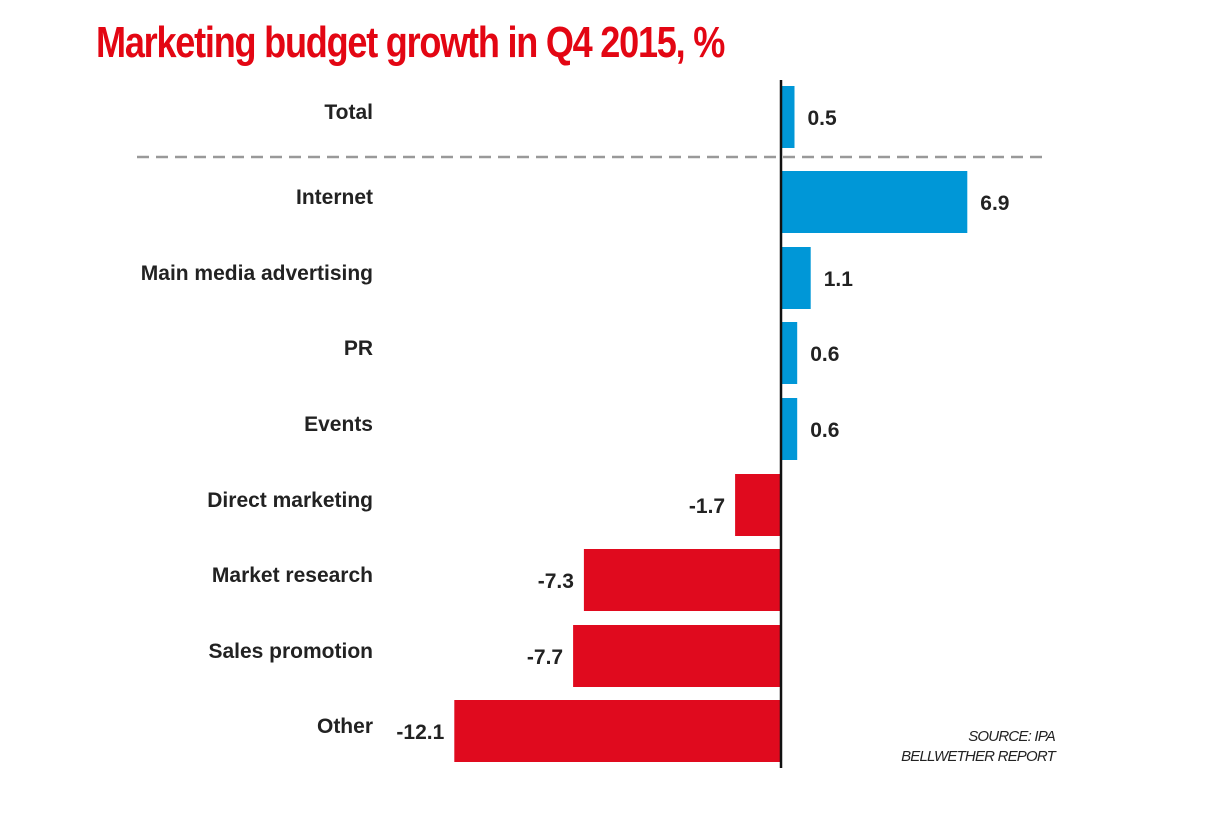  I want to click on value-label: -7.7, so click(545, 657).